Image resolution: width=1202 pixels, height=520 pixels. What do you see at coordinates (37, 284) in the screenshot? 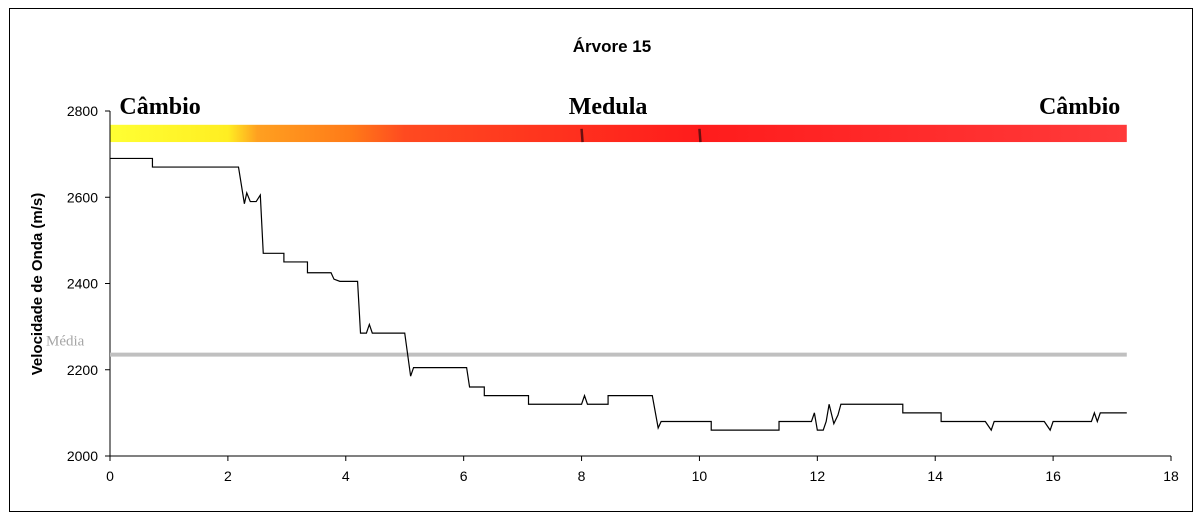
I see `y-axis-label: Velocidade de Onda (m/s)` at bounding box center [37, 284].